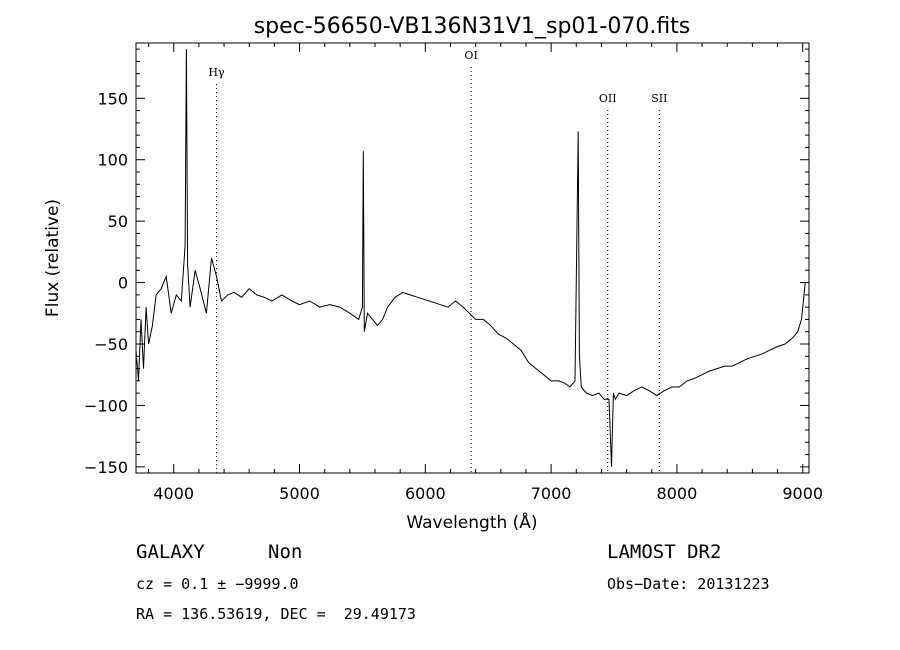 Image resolution: width=900 pixels, height=650 pixels. Describe the element at coordinates (216, 72) in the screenshot. I see `spectral-line-label: Hγ` at that location.